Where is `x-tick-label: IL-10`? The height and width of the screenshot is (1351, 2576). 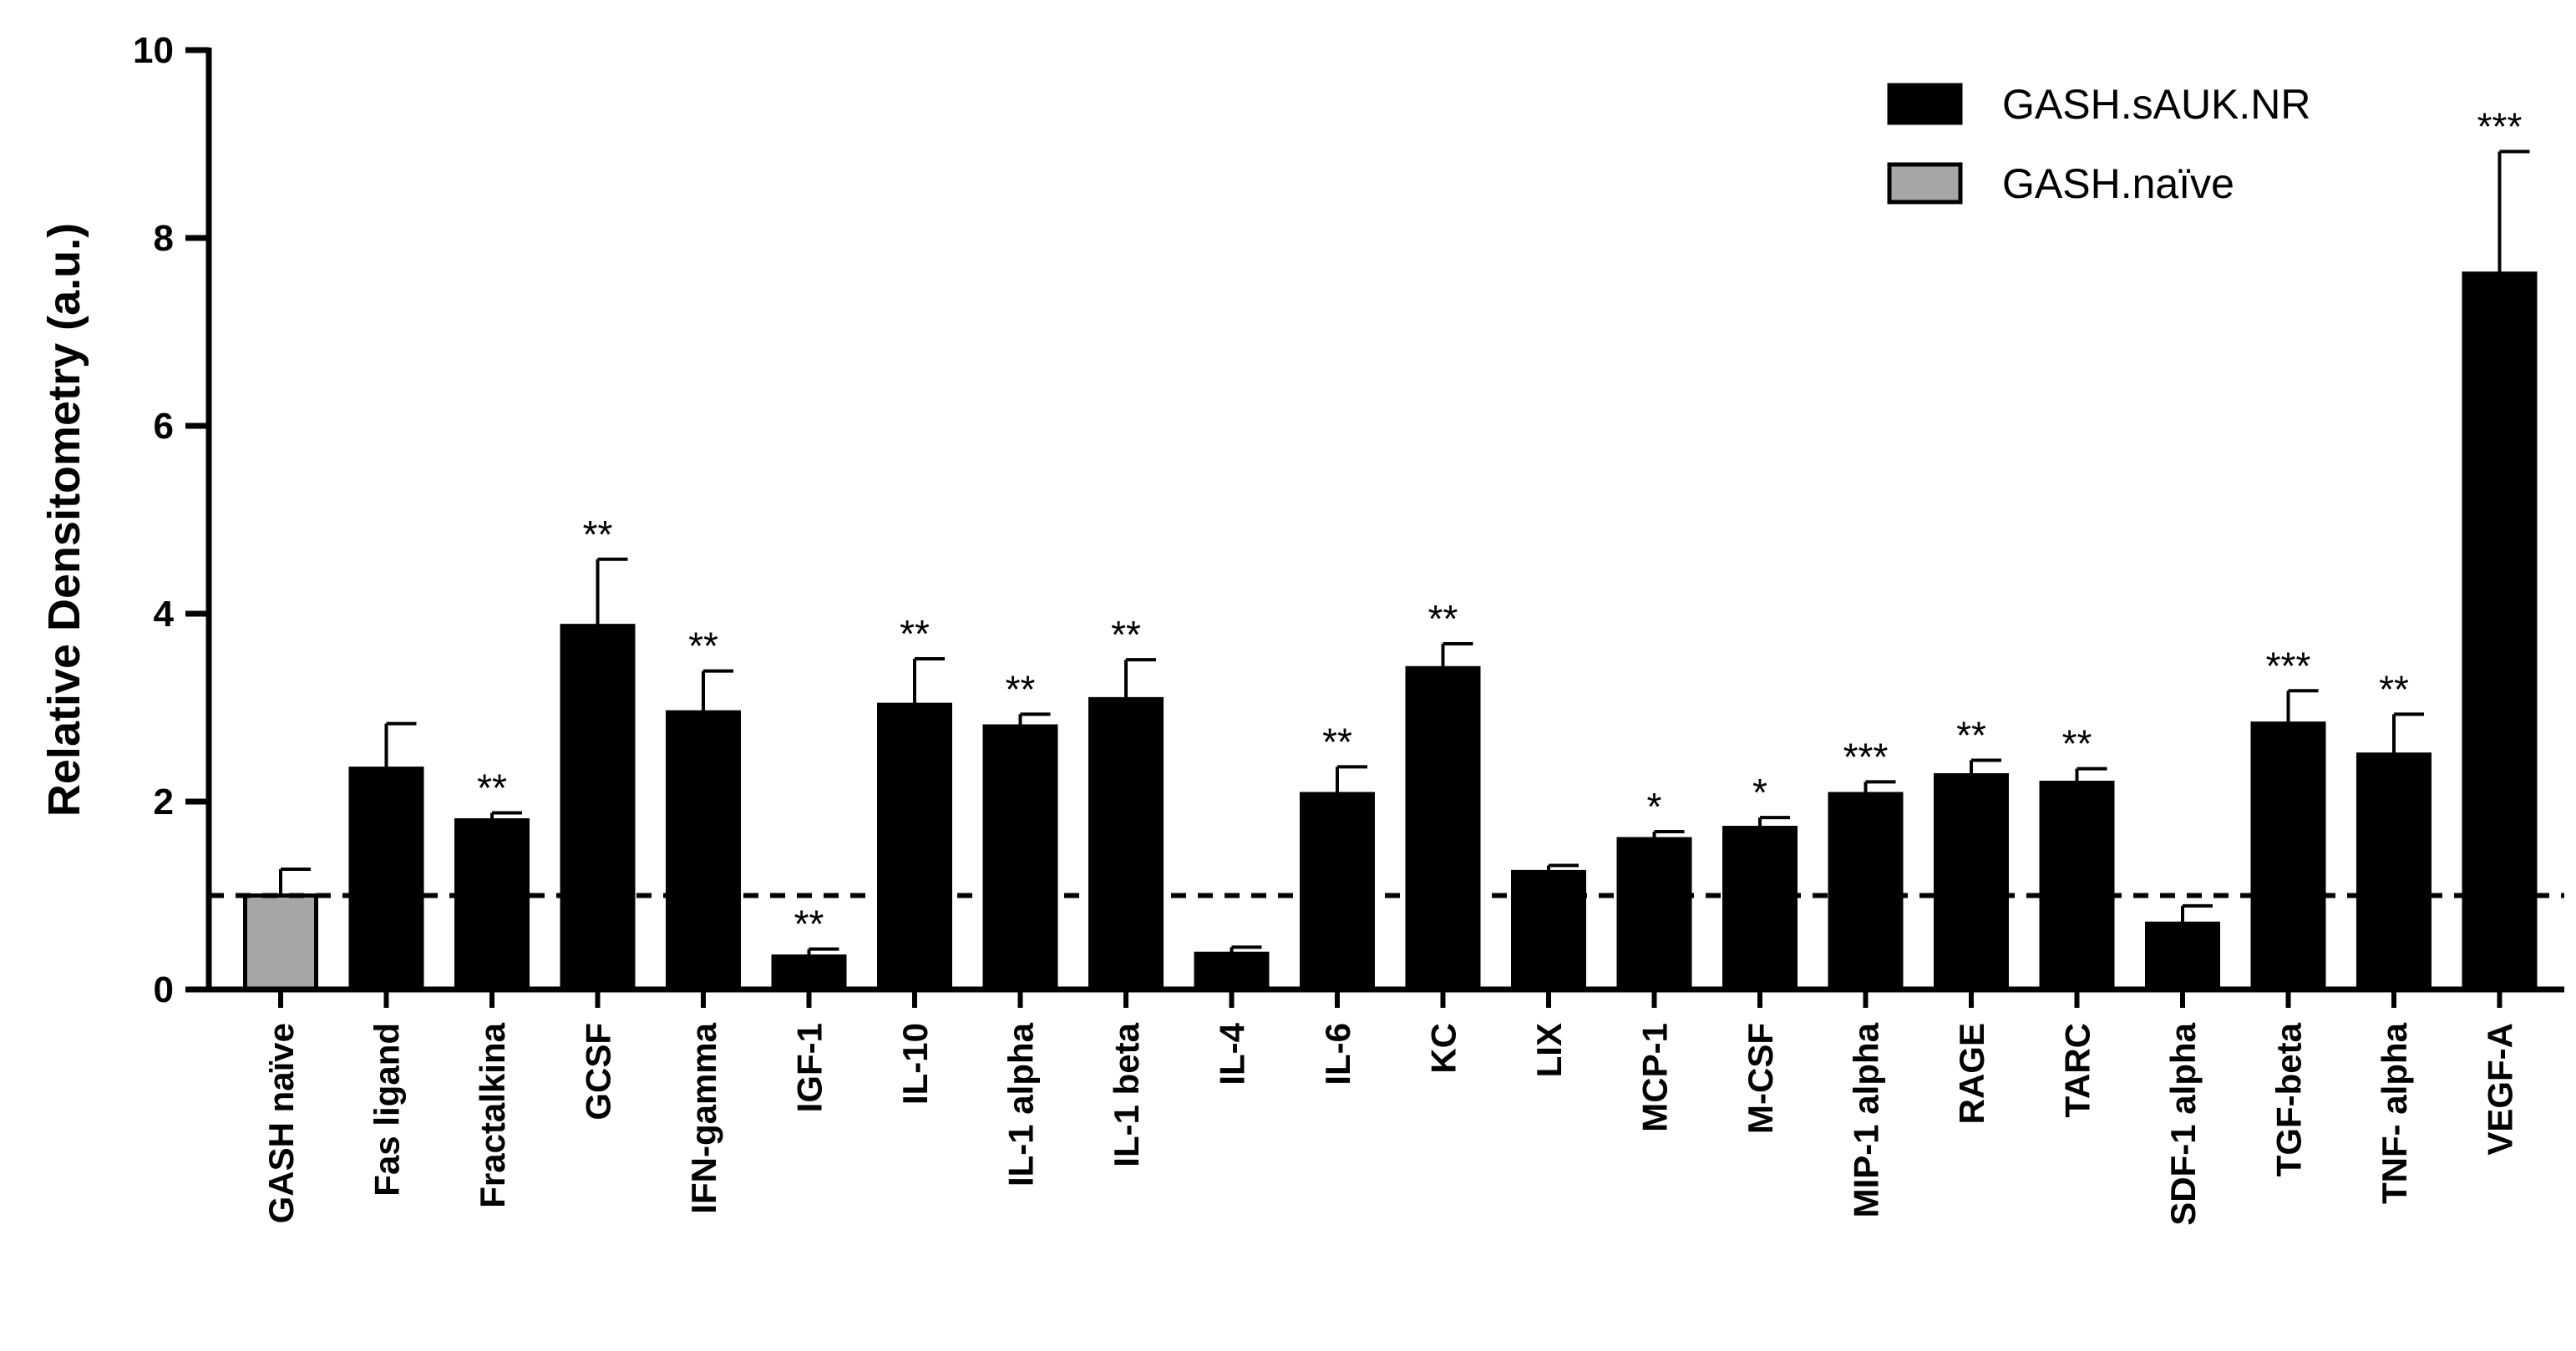 x-tick-label: IL-10 is located at coordinates (915, 1064).